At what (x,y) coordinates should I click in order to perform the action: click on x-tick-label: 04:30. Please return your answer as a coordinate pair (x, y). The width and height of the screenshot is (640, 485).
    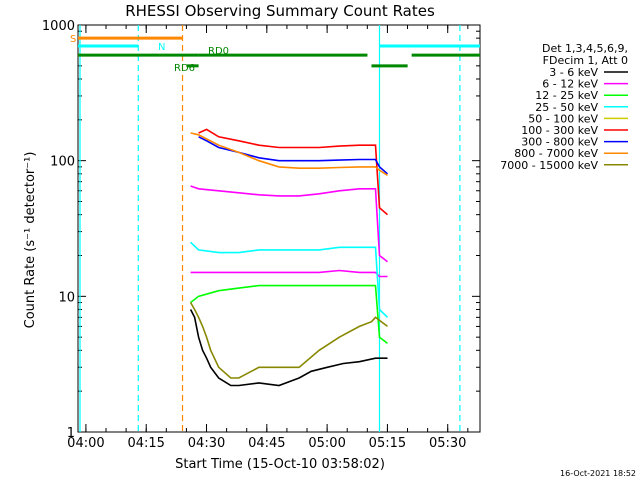
    Looking at the image, I should click on (206, 443).